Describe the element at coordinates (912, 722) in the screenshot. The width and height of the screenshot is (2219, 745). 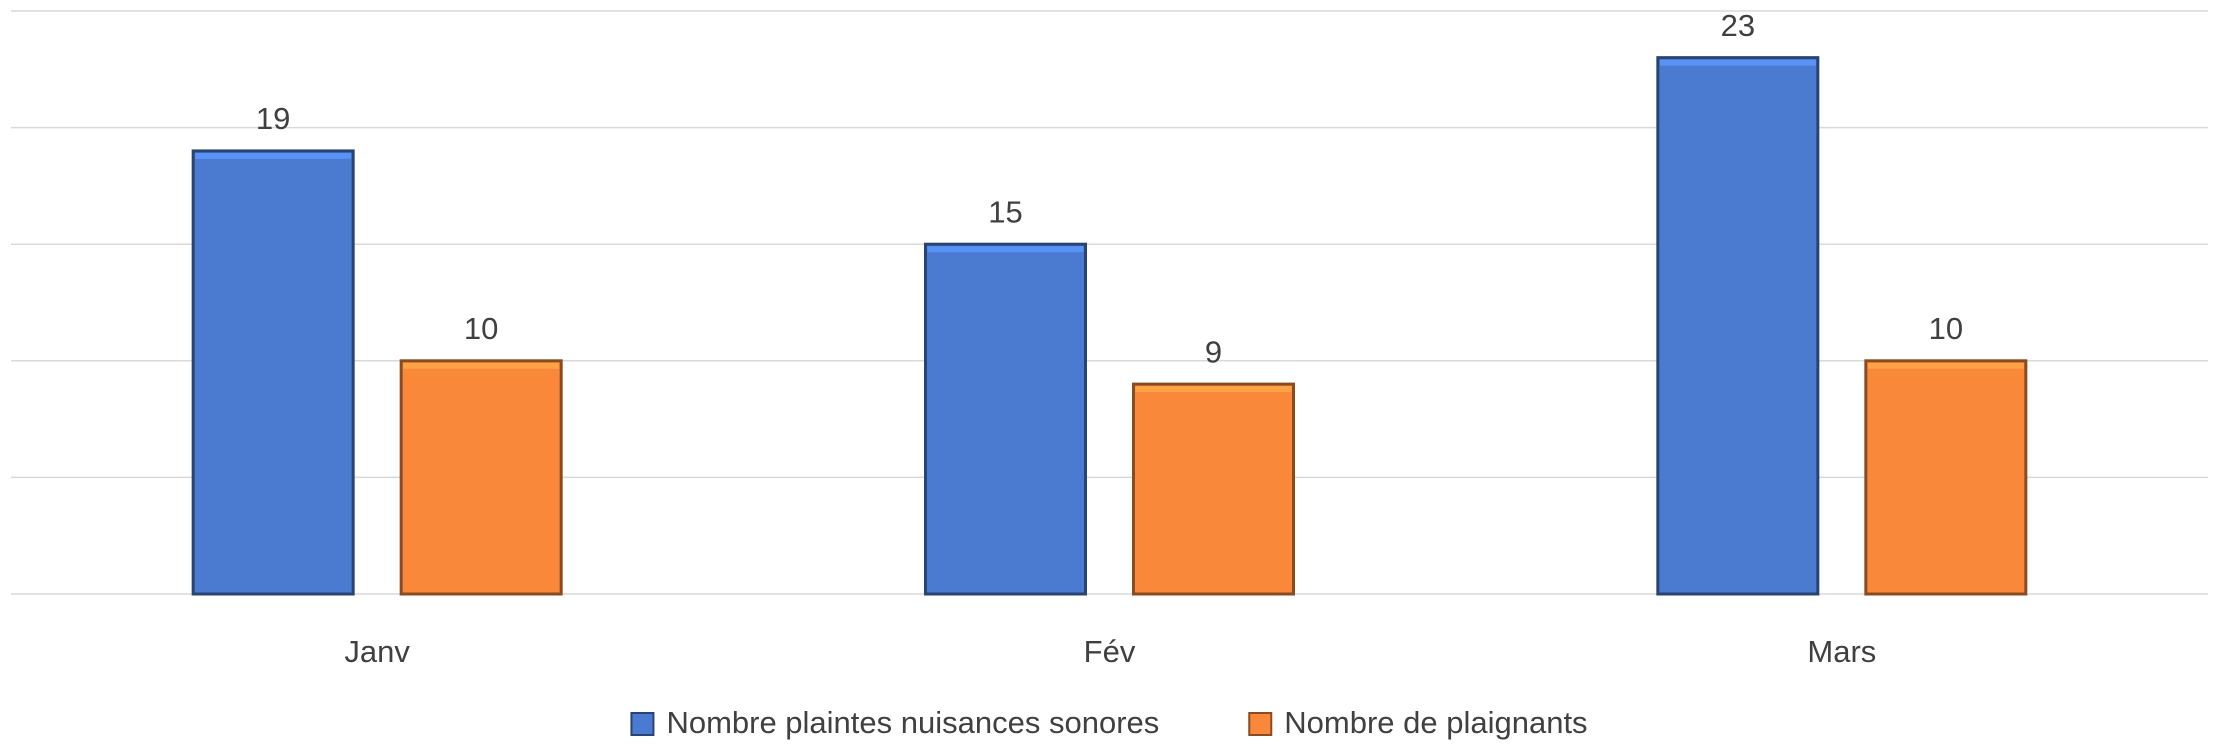
I see `legend-label: Nombre plaintes nuisances sonores` at that location.